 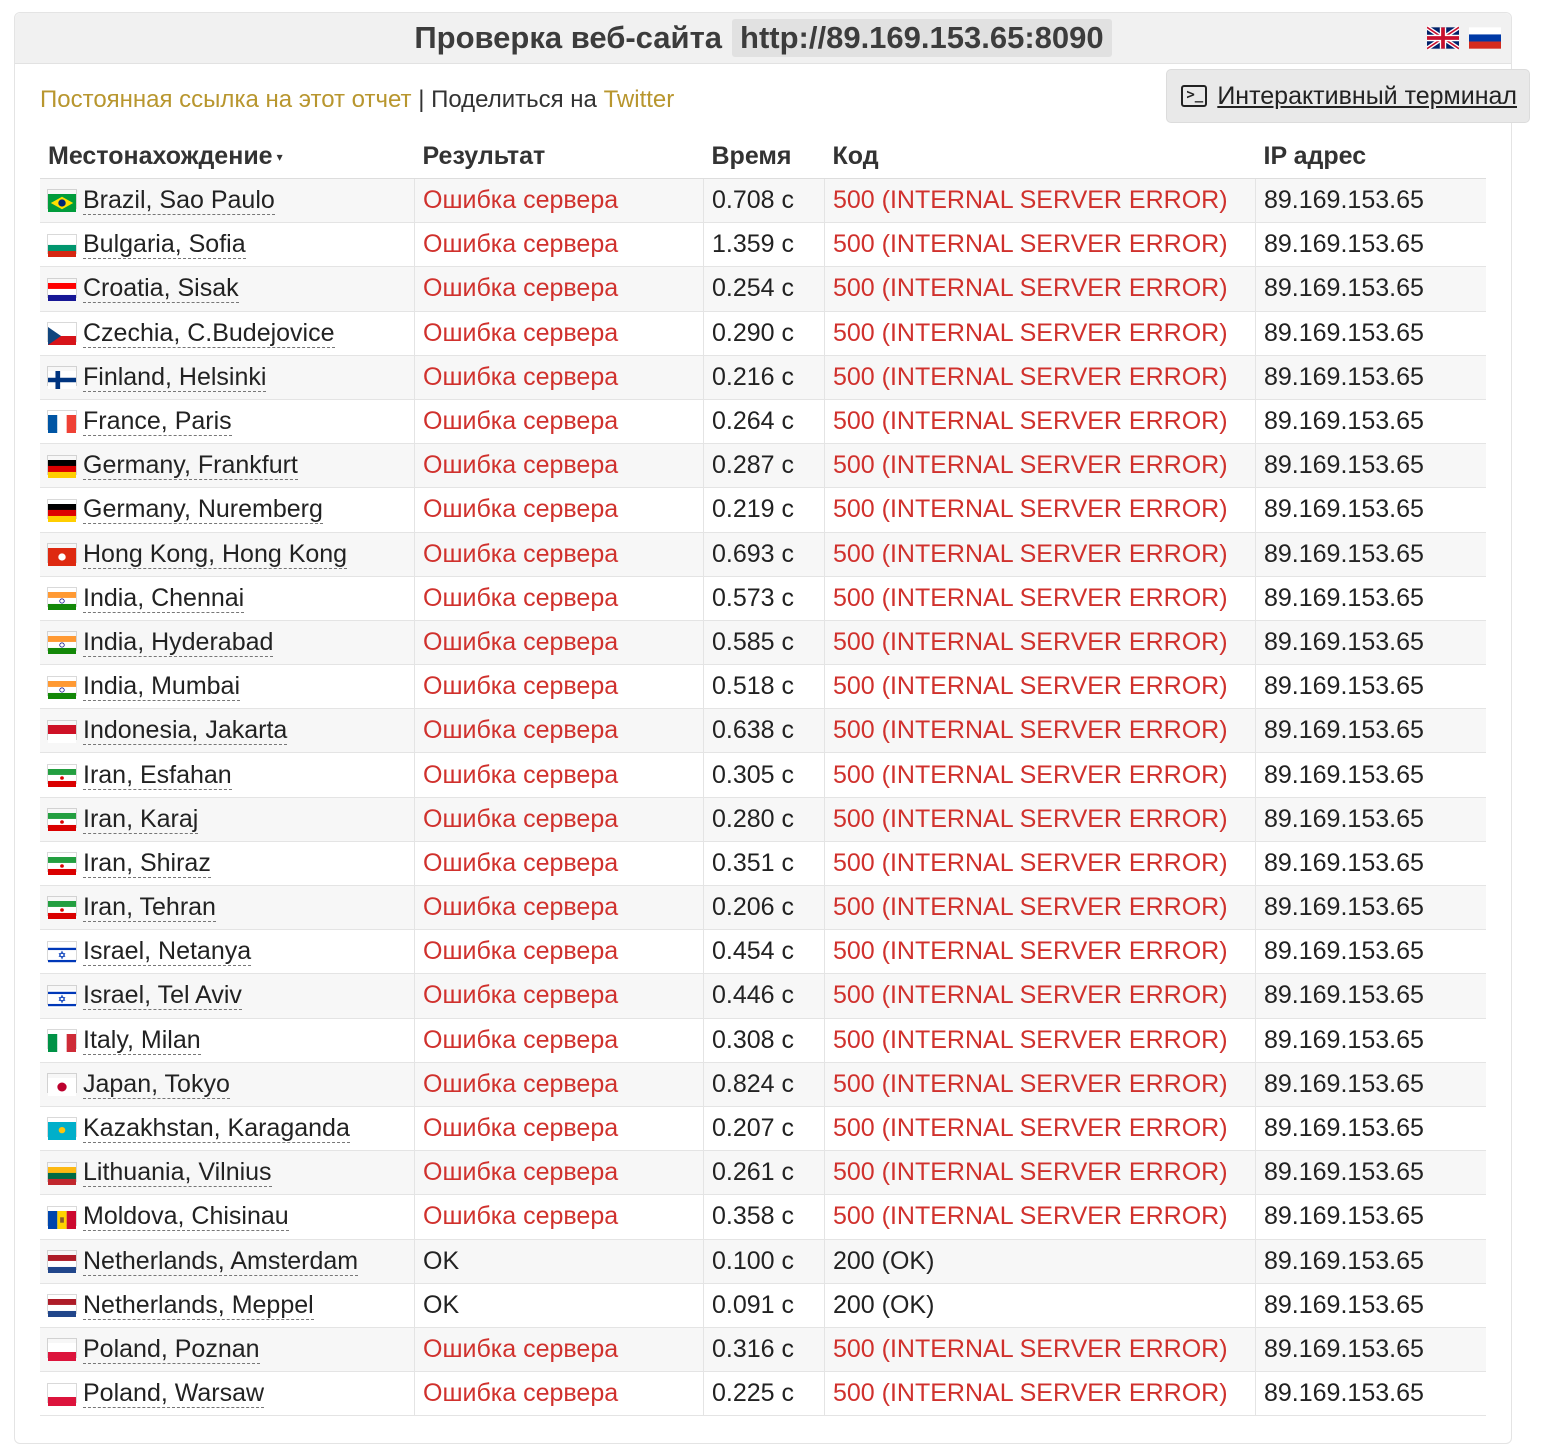 I want to click on location-link: India, Hyderabad, so click(x=178, y=642).